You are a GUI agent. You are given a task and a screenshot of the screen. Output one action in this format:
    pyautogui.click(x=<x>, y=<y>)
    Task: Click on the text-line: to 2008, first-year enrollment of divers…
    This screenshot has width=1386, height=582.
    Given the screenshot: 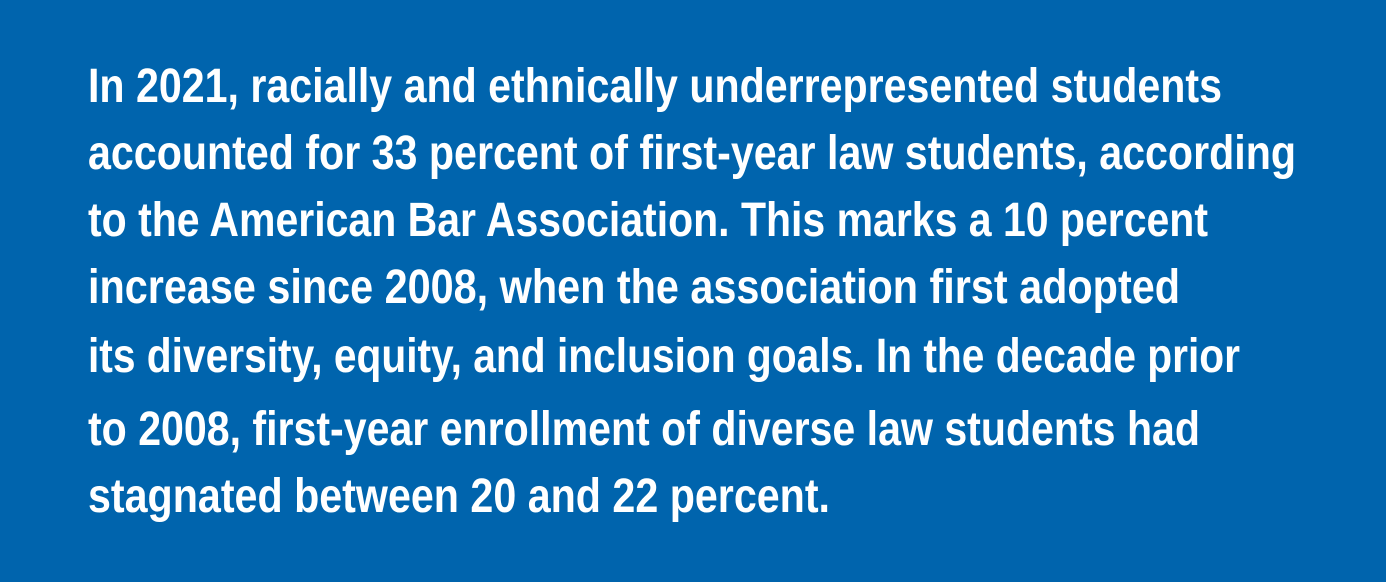 What is the action you would take?
    pyautogui.click(x=644, y=429)
    